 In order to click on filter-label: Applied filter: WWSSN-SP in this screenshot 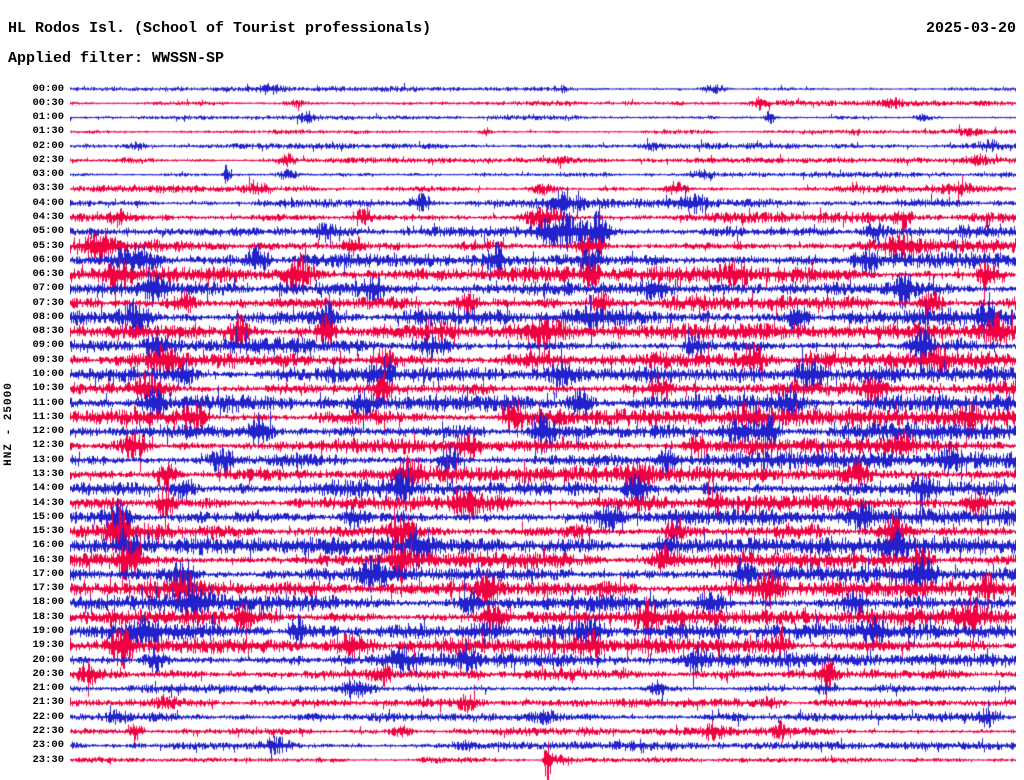, I will do `click(116, 58)`.